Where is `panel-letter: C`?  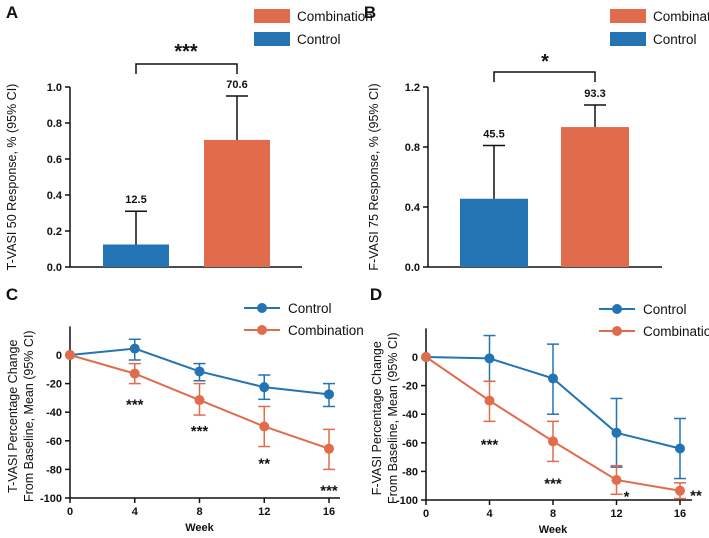 panel-letter: C is located at coordinates (12, 294).